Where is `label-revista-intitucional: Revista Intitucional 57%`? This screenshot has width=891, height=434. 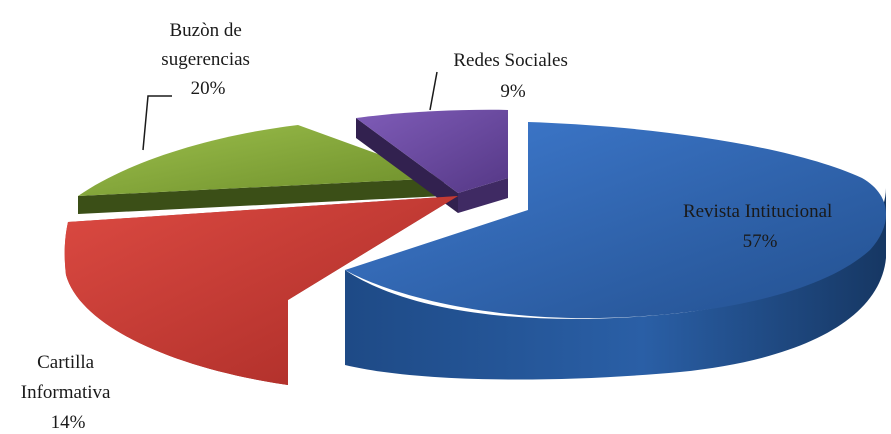 label-revista-intitucional: Revista Intitucional 57% is located at coordinates (760, 226).